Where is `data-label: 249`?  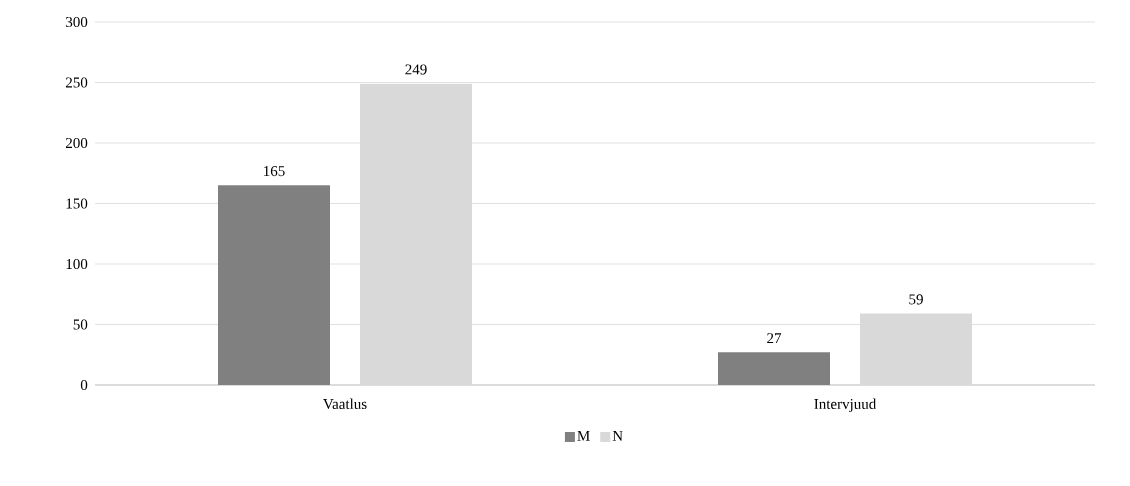 data-label: 249 is located at coordinates (416, 69).